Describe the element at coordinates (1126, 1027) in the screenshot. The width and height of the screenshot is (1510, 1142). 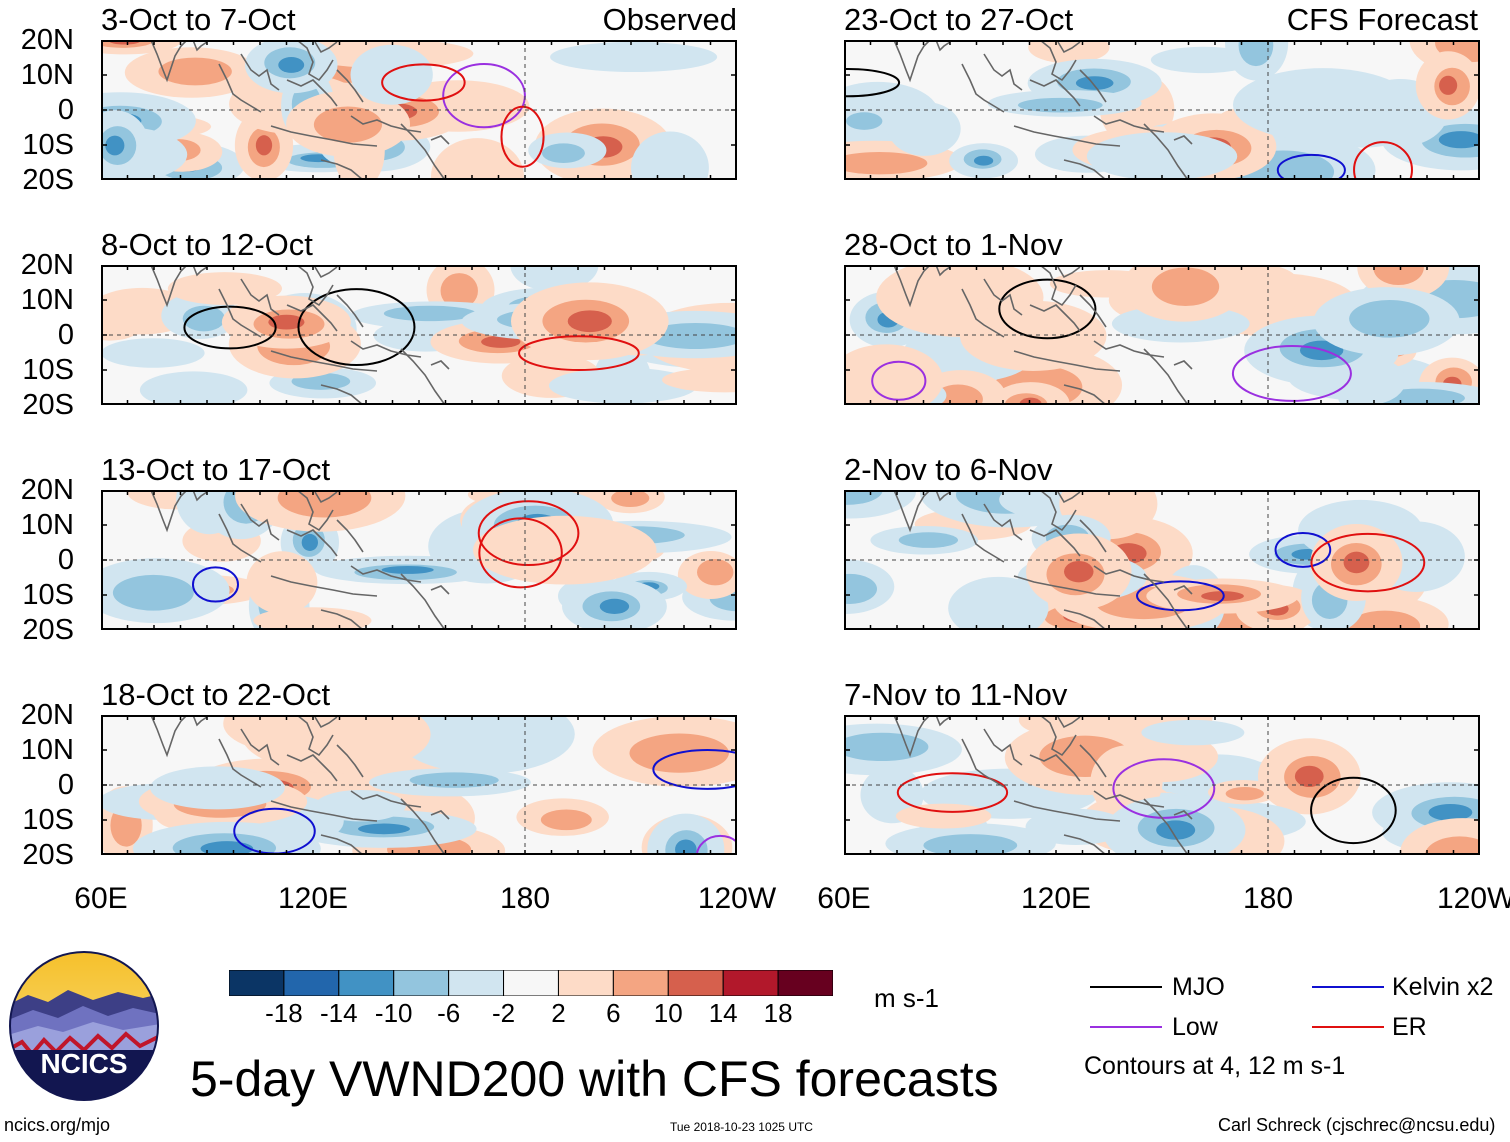
I see `legend-line-low` at that location.